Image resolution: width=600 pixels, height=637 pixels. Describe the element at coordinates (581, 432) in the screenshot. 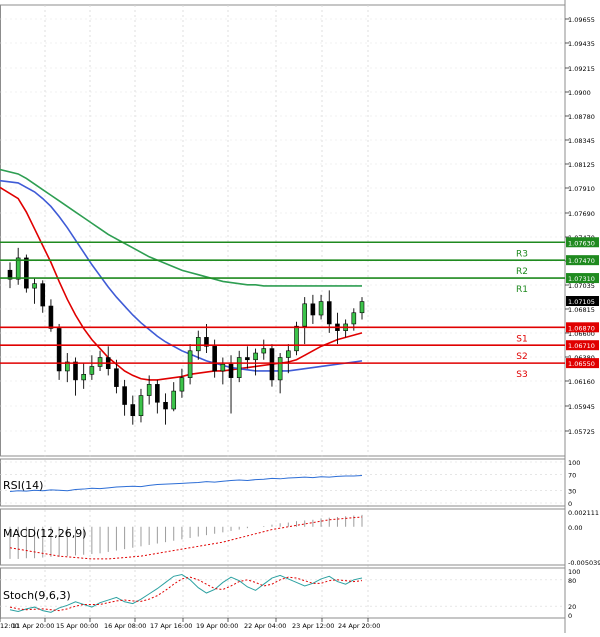

I see `price-tick-label: 1.05725` at that location.